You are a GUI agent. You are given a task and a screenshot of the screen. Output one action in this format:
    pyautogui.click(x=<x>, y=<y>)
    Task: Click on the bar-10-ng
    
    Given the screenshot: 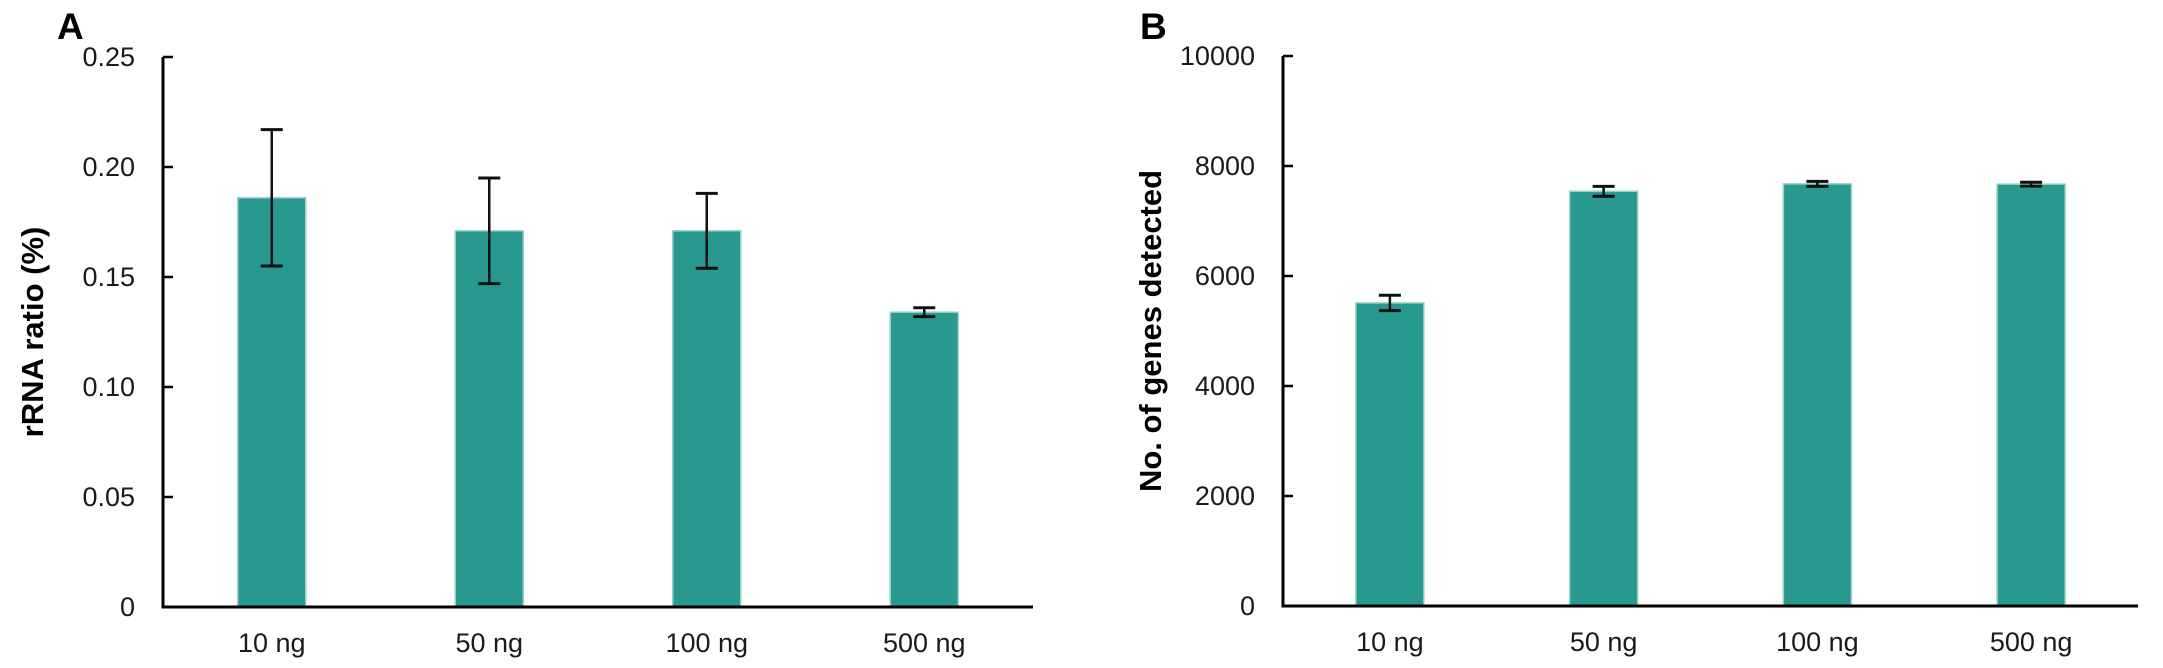 What is the action you would take?
    pyautogui.click(x=1390, y=454)
    